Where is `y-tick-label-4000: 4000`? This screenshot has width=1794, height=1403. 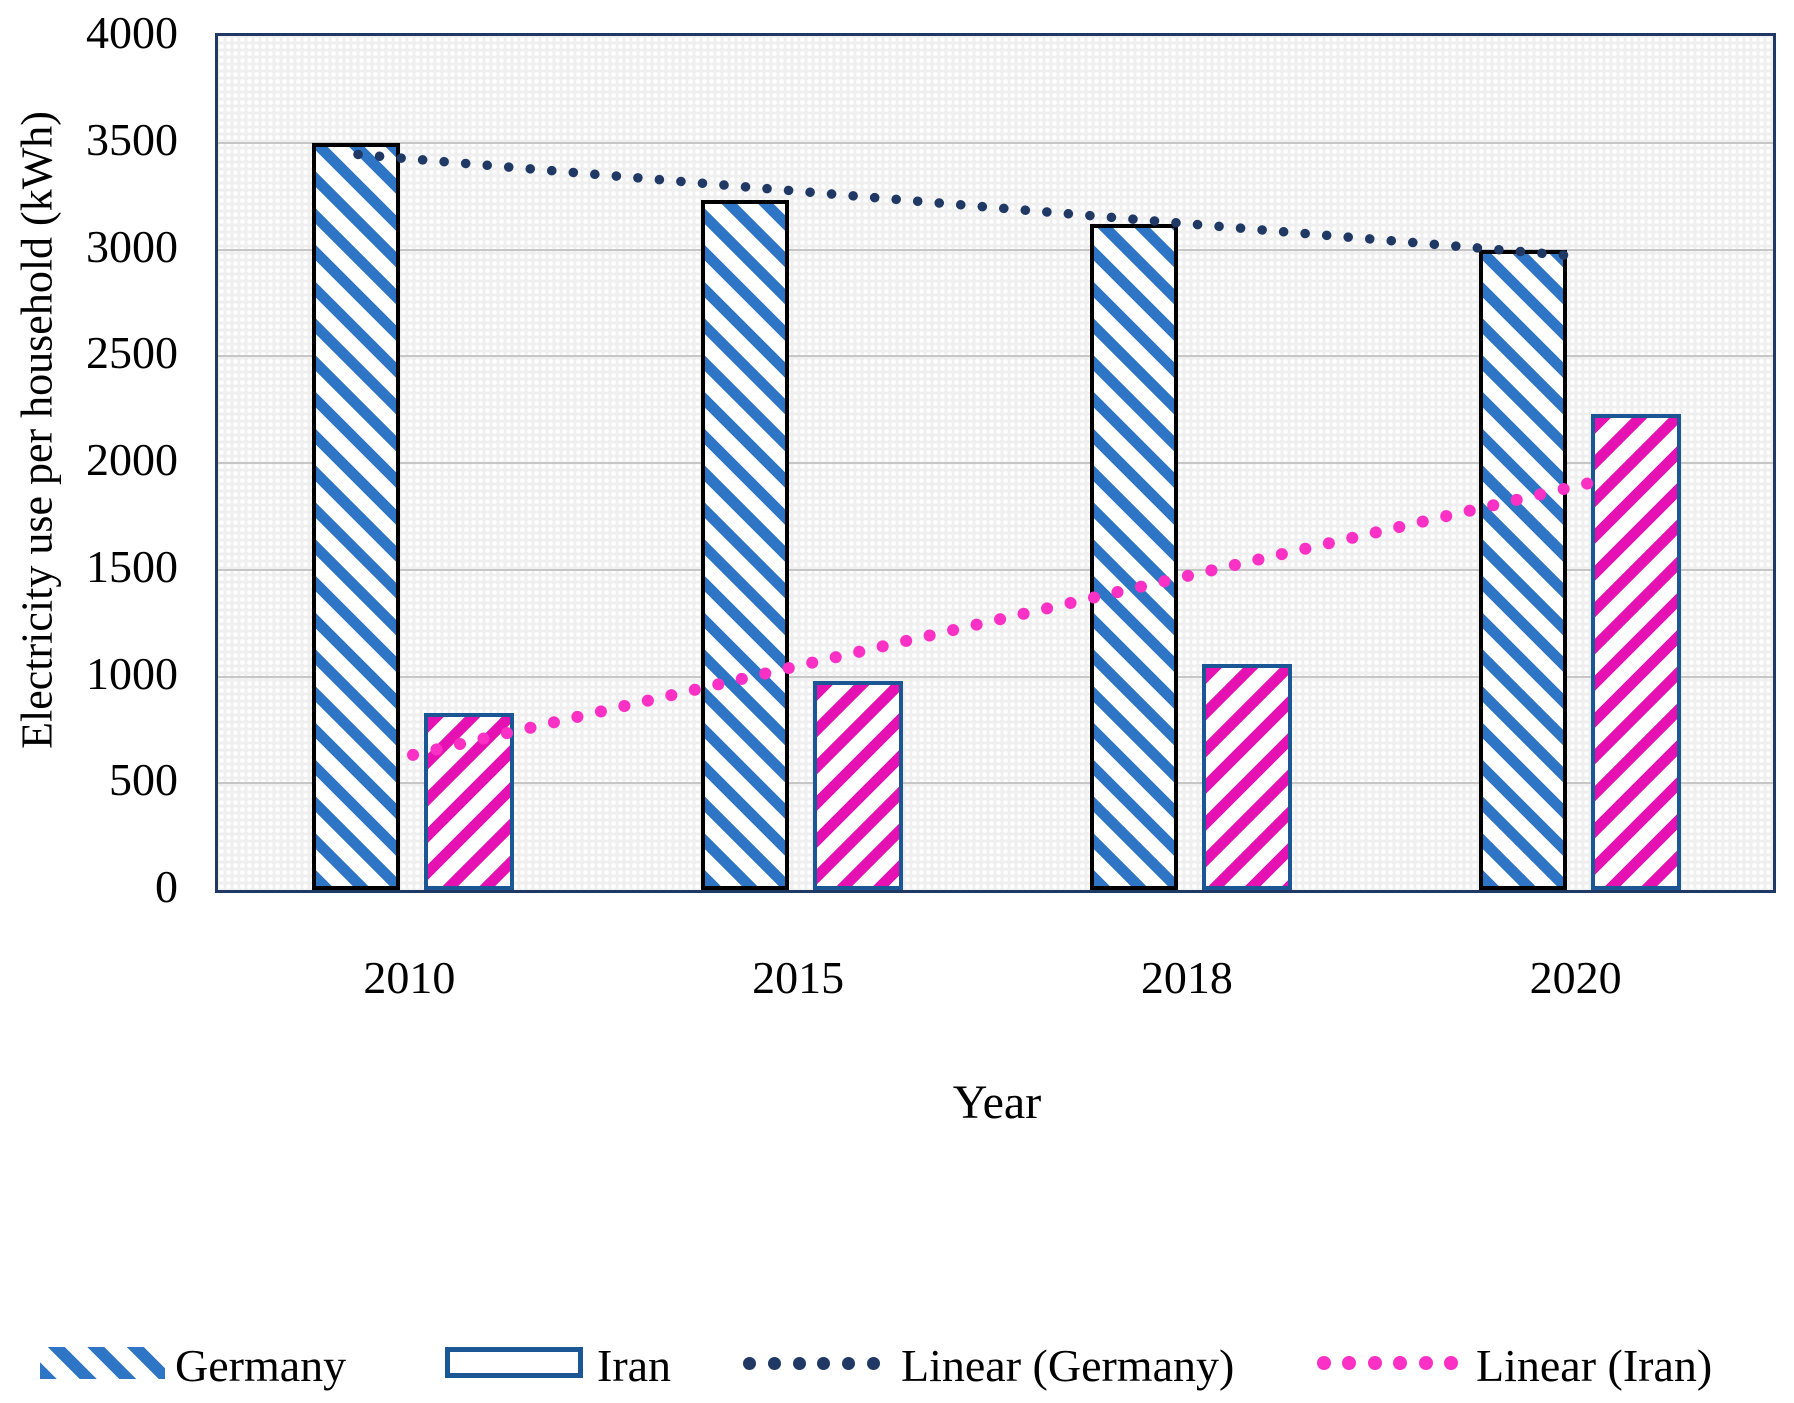 y-tick-label-4000: 4000 is located at coordinates (132, 32).